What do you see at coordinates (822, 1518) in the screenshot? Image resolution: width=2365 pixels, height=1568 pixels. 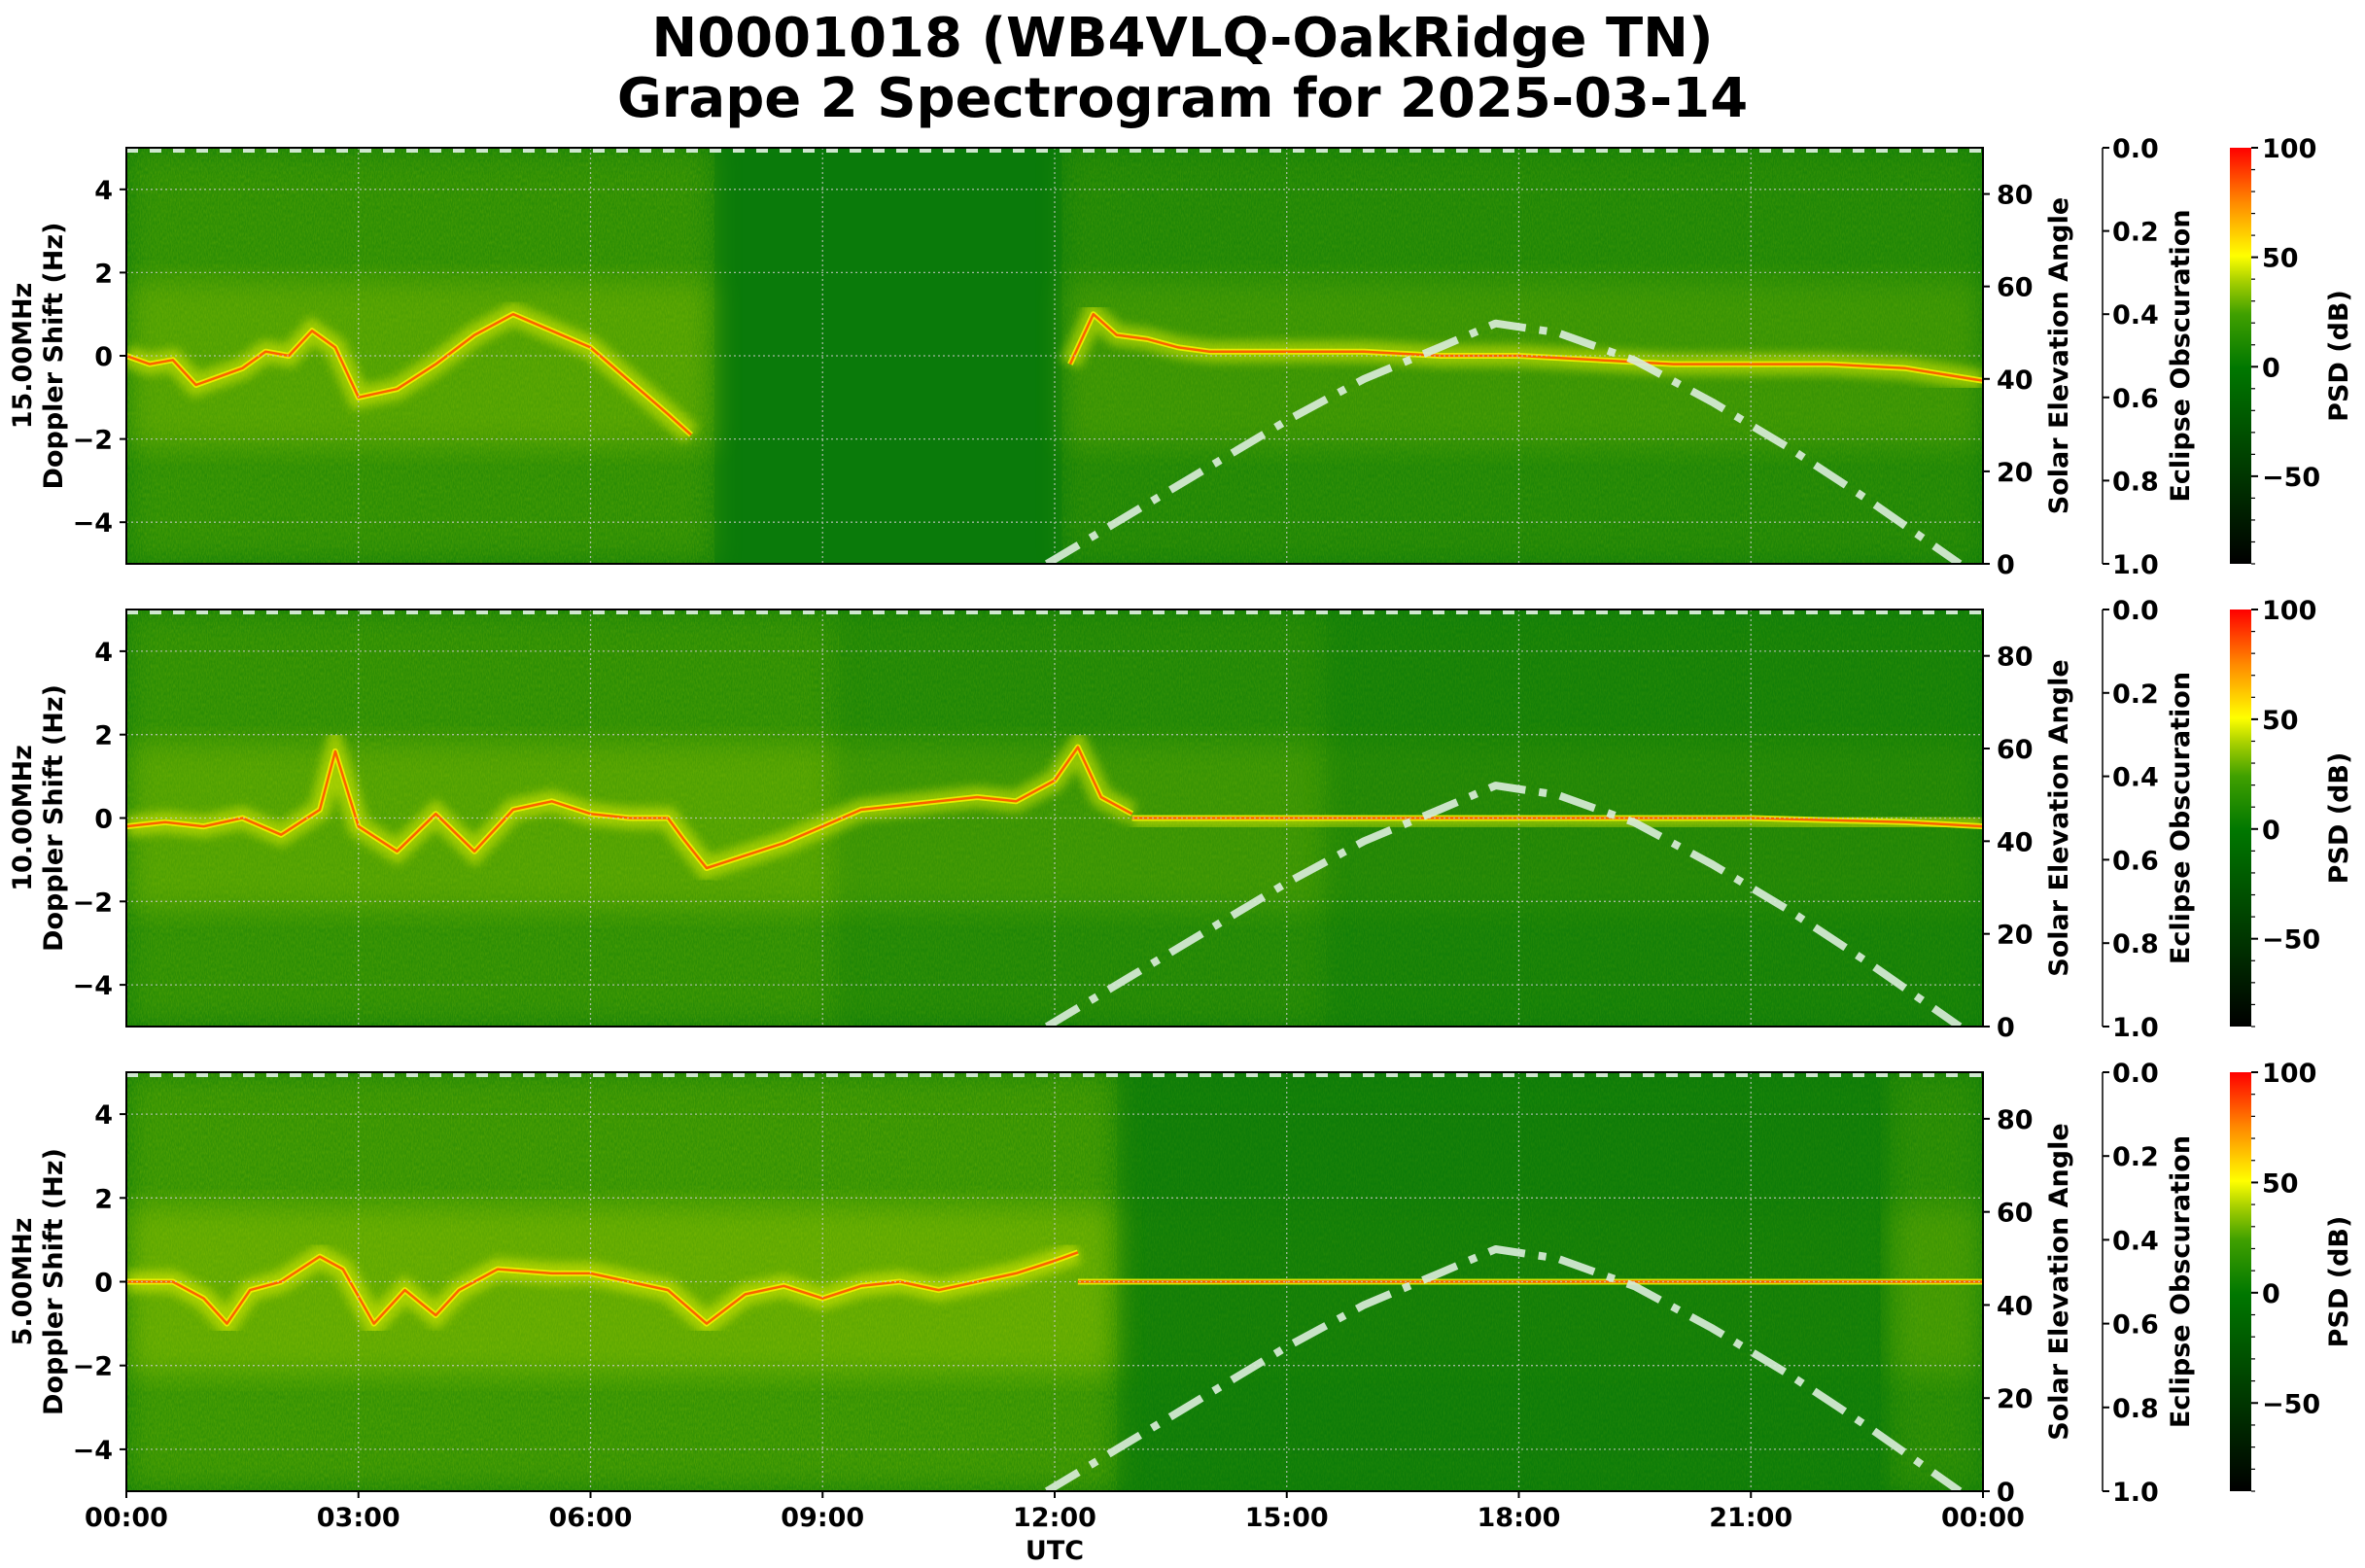 I see `x-tick-label: 09:00` at bounding box center [822, 1518].